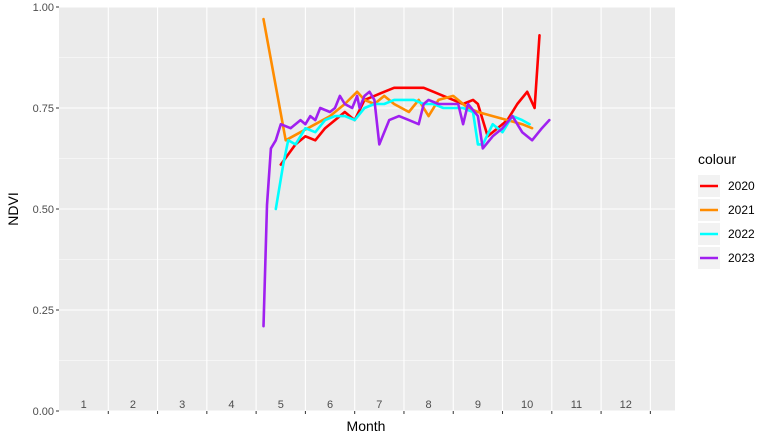 This screenshot has height=442, width=773. What do you see at coordinates (356, 405) in the screenshot?
I see `month-labels: 1 2 3 4 5 6 7 8 9 10 11 12` at bounding box center [356, 405].